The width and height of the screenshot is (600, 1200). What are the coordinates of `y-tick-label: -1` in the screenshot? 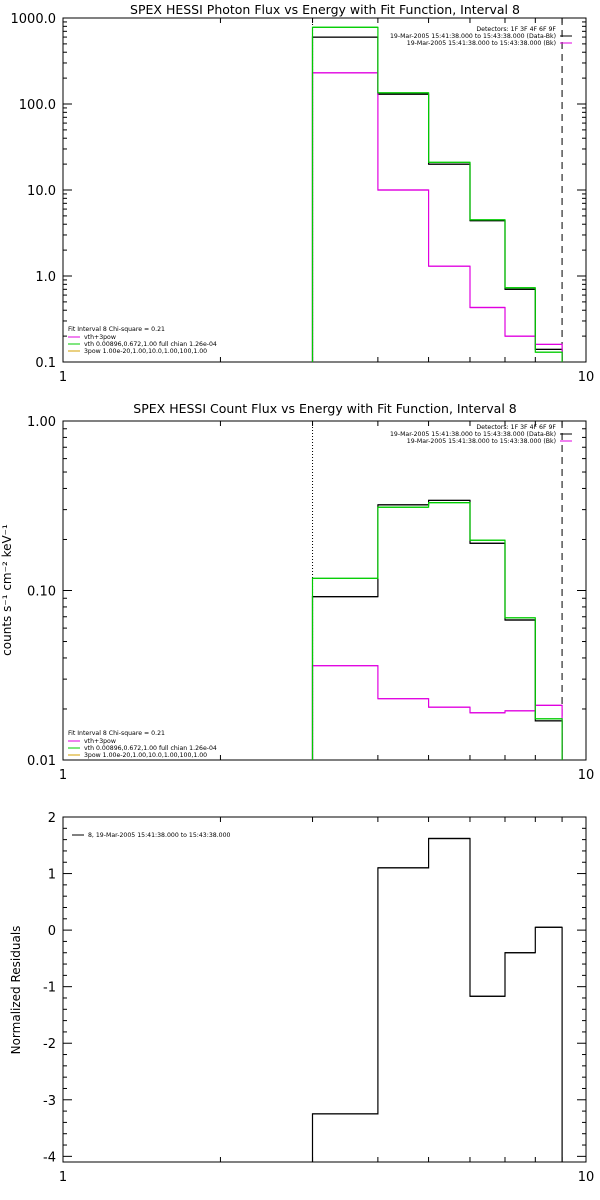 It's located at (49, 988).